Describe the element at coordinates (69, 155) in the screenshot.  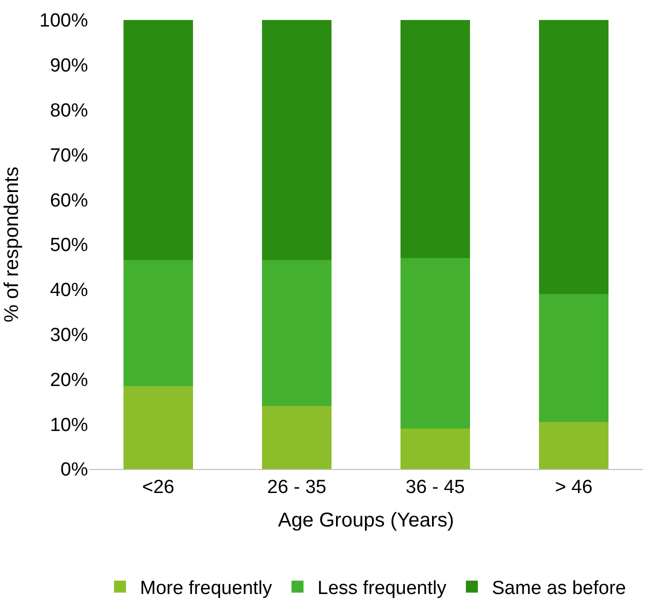
I see `y-tick-label: 70%` at that location.